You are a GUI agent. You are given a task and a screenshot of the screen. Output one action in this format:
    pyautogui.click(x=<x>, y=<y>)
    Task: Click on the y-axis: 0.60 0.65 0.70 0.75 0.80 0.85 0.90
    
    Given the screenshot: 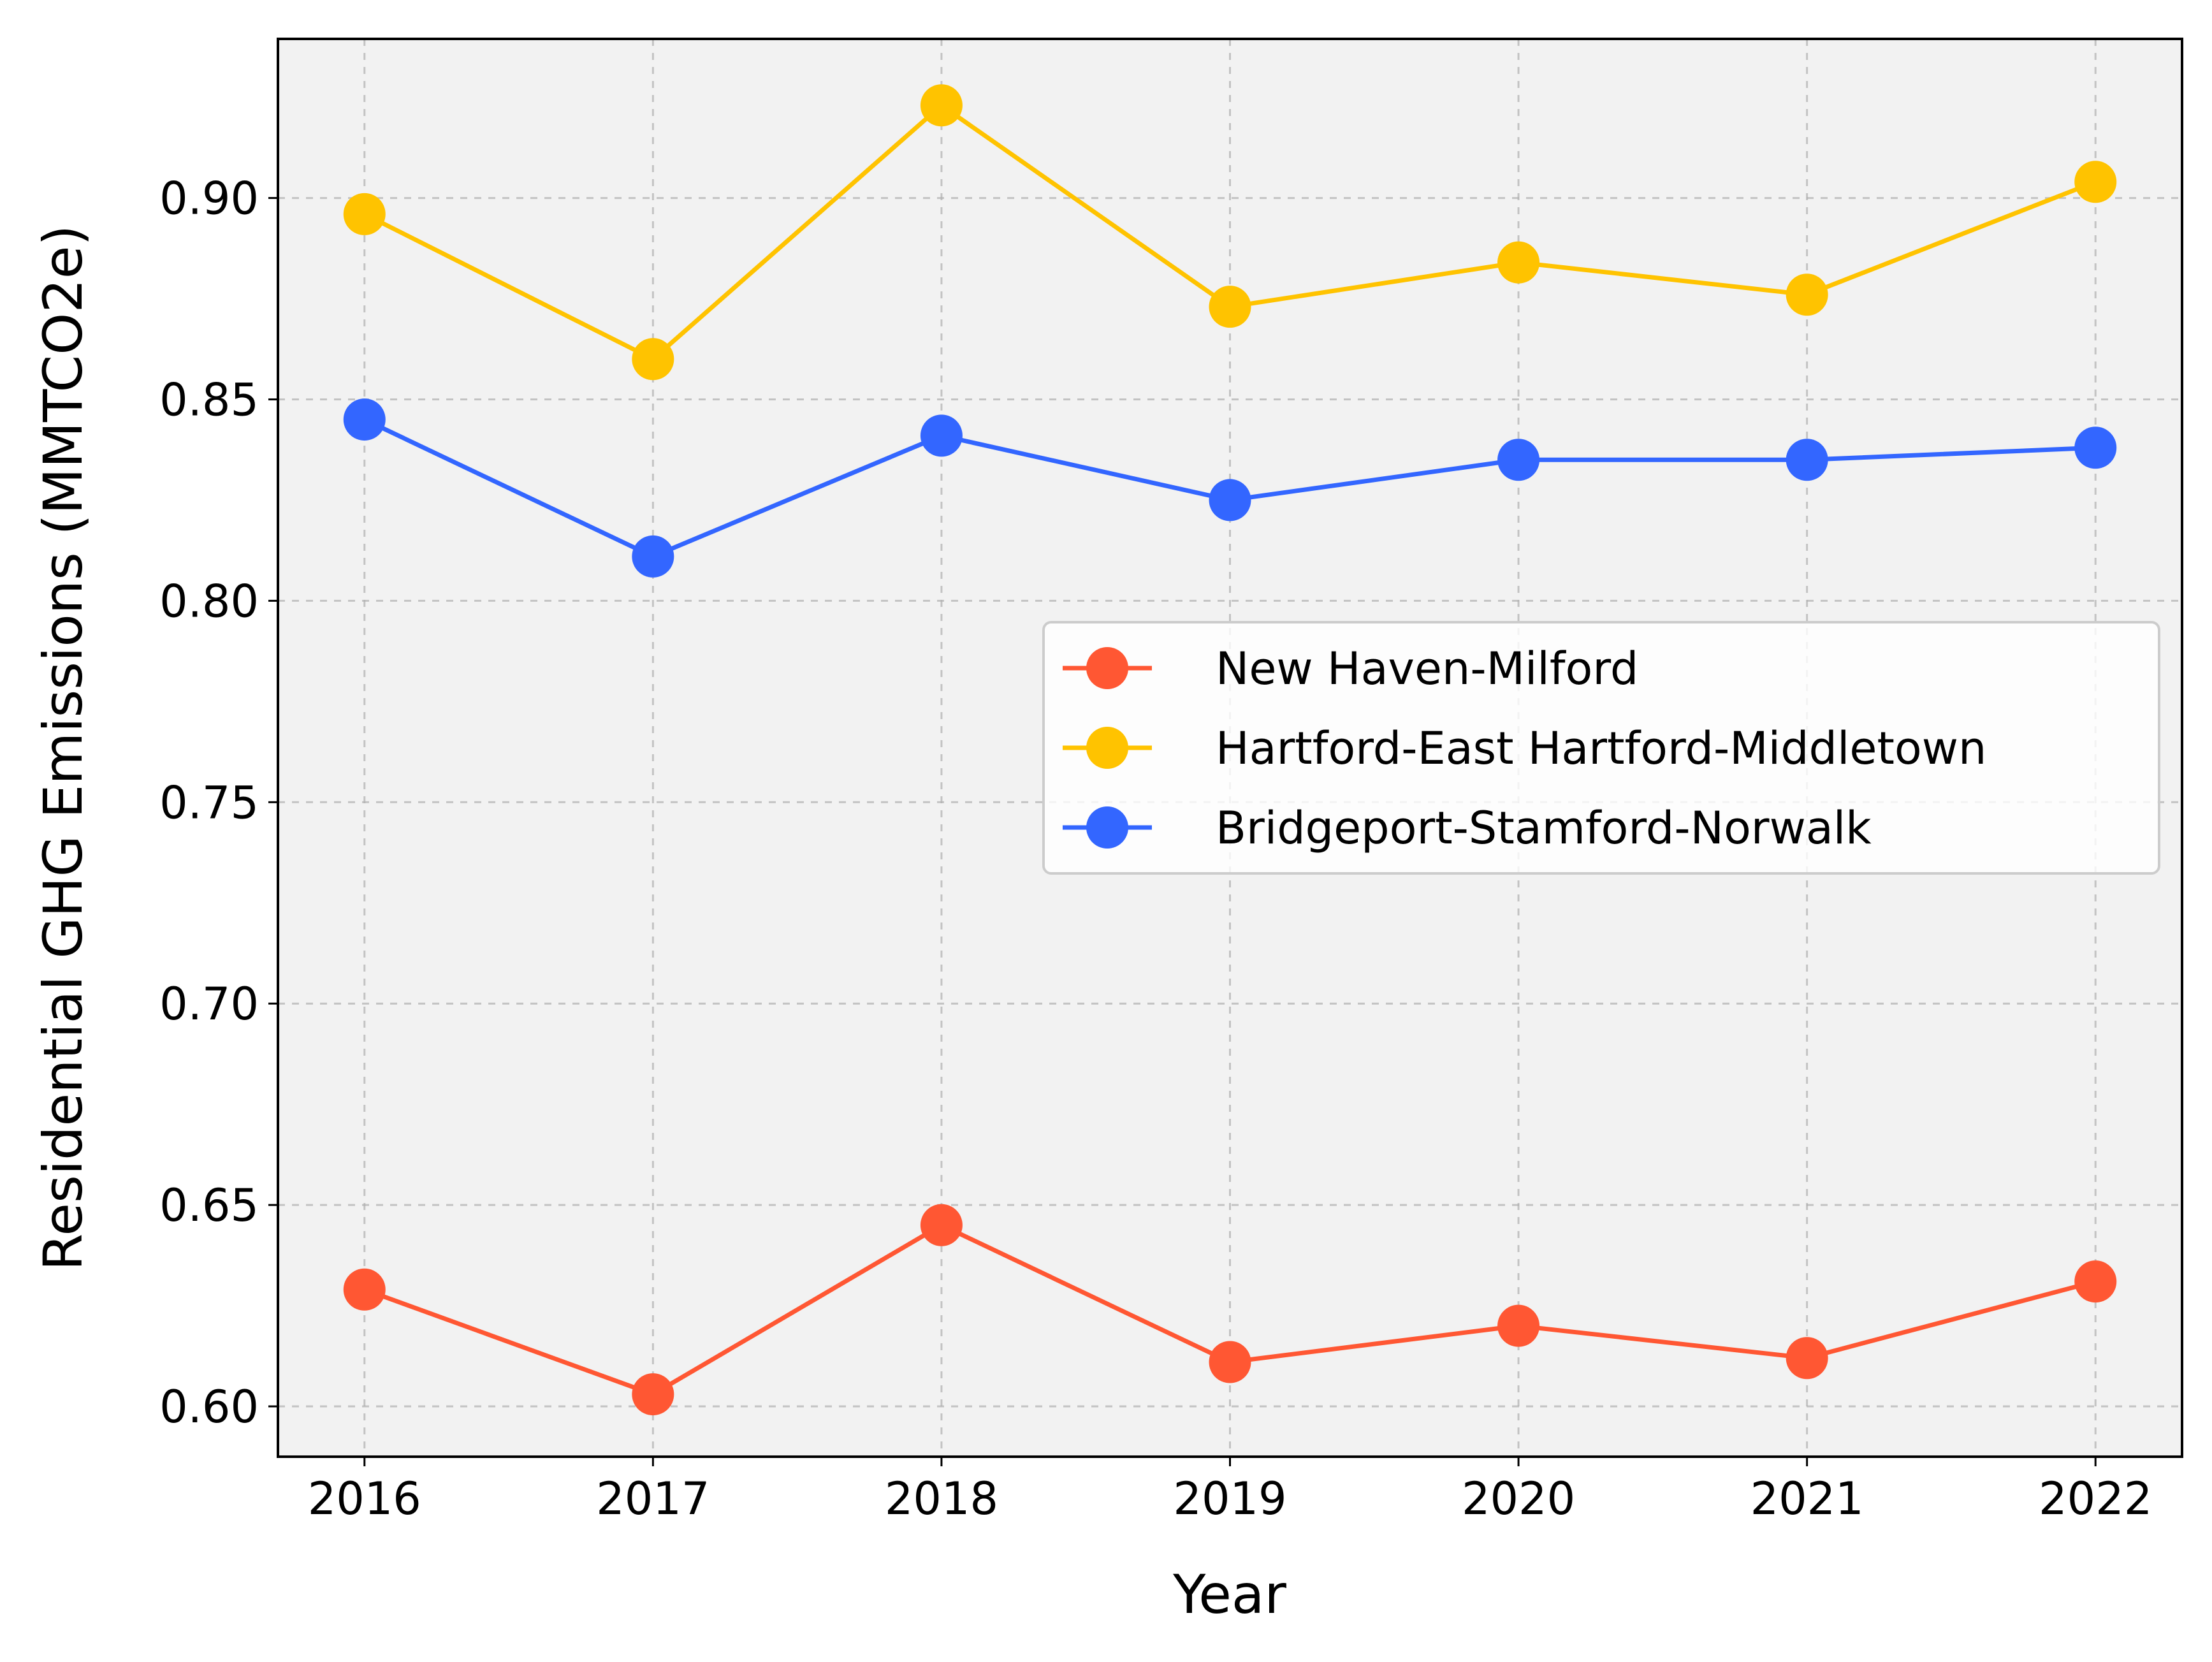 What is the action you would take?
    pyautogui.click(x=218, y=803)
    